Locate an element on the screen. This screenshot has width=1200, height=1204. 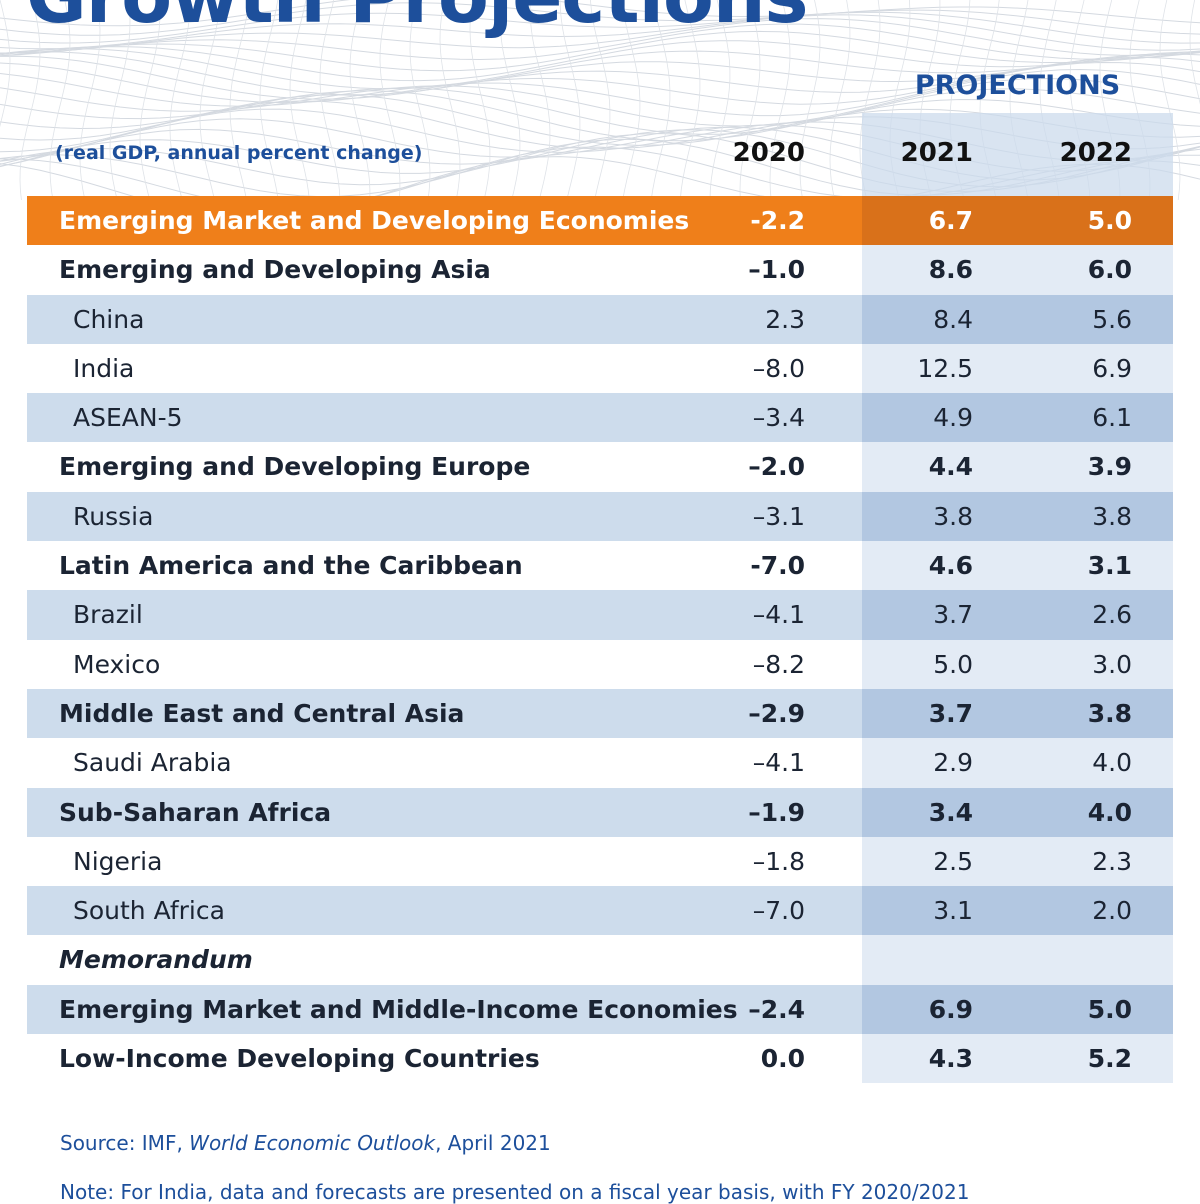
source-prefix: Source: IMF, is located at coordinates (125, 1143).